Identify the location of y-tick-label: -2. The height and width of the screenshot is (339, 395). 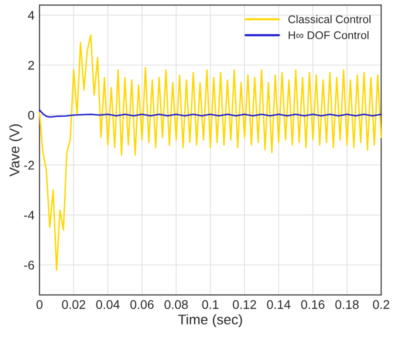
(29, 165).